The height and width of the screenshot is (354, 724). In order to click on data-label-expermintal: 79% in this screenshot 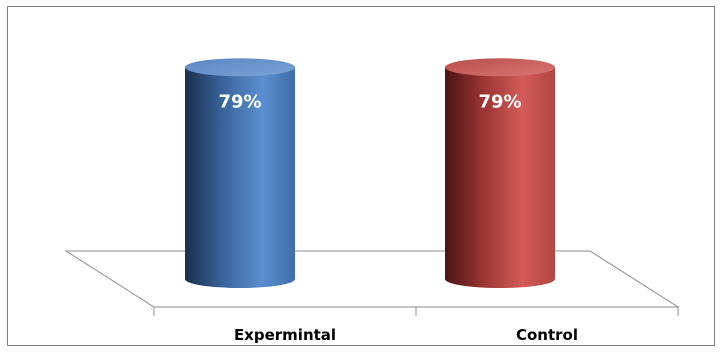, I will do `click(239, 101)`.